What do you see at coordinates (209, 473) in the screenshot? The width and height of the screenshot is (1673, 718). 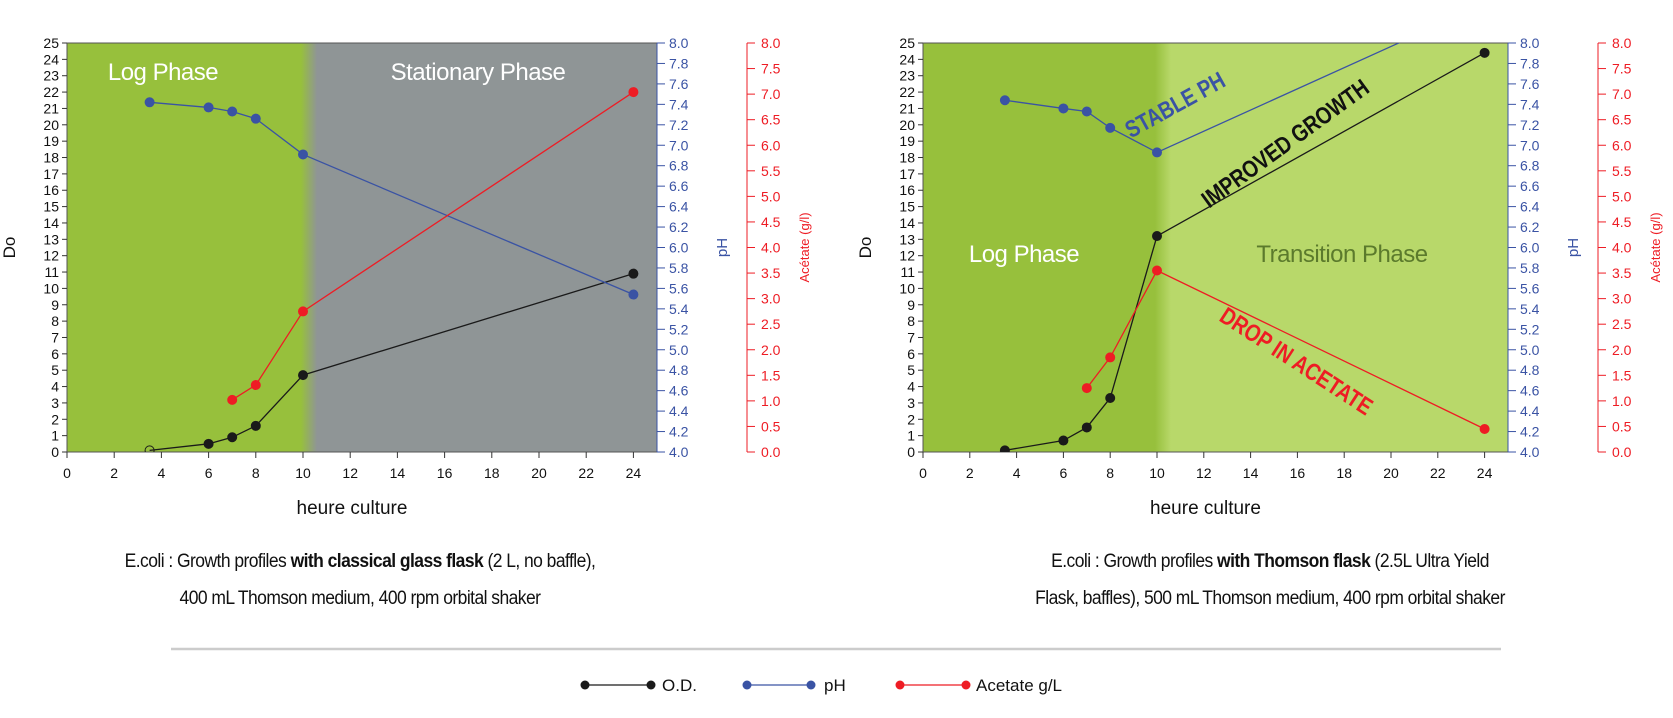 I see `x-tick-label: 6` at bounding box center [209, 473].